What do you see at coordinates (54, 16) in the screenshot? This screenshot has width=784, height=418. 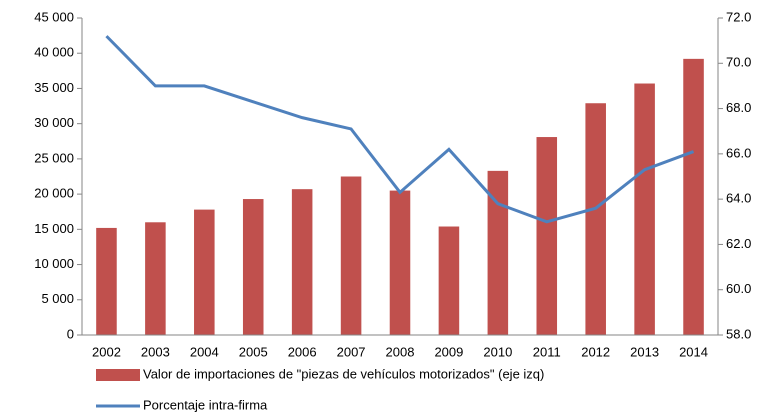 I see `y-tick-label: 45 000` at bounding box center [54, 16].